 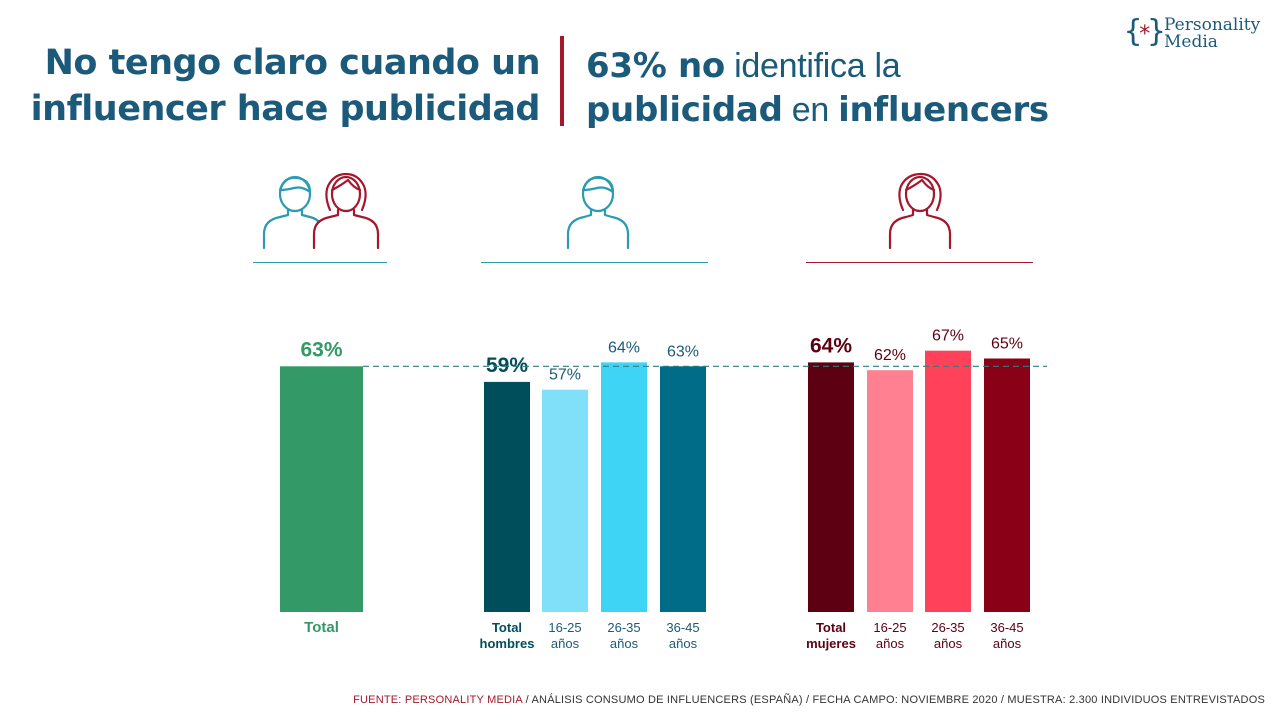 I want to click on man-woman-icon, so click(x=321, y=211).